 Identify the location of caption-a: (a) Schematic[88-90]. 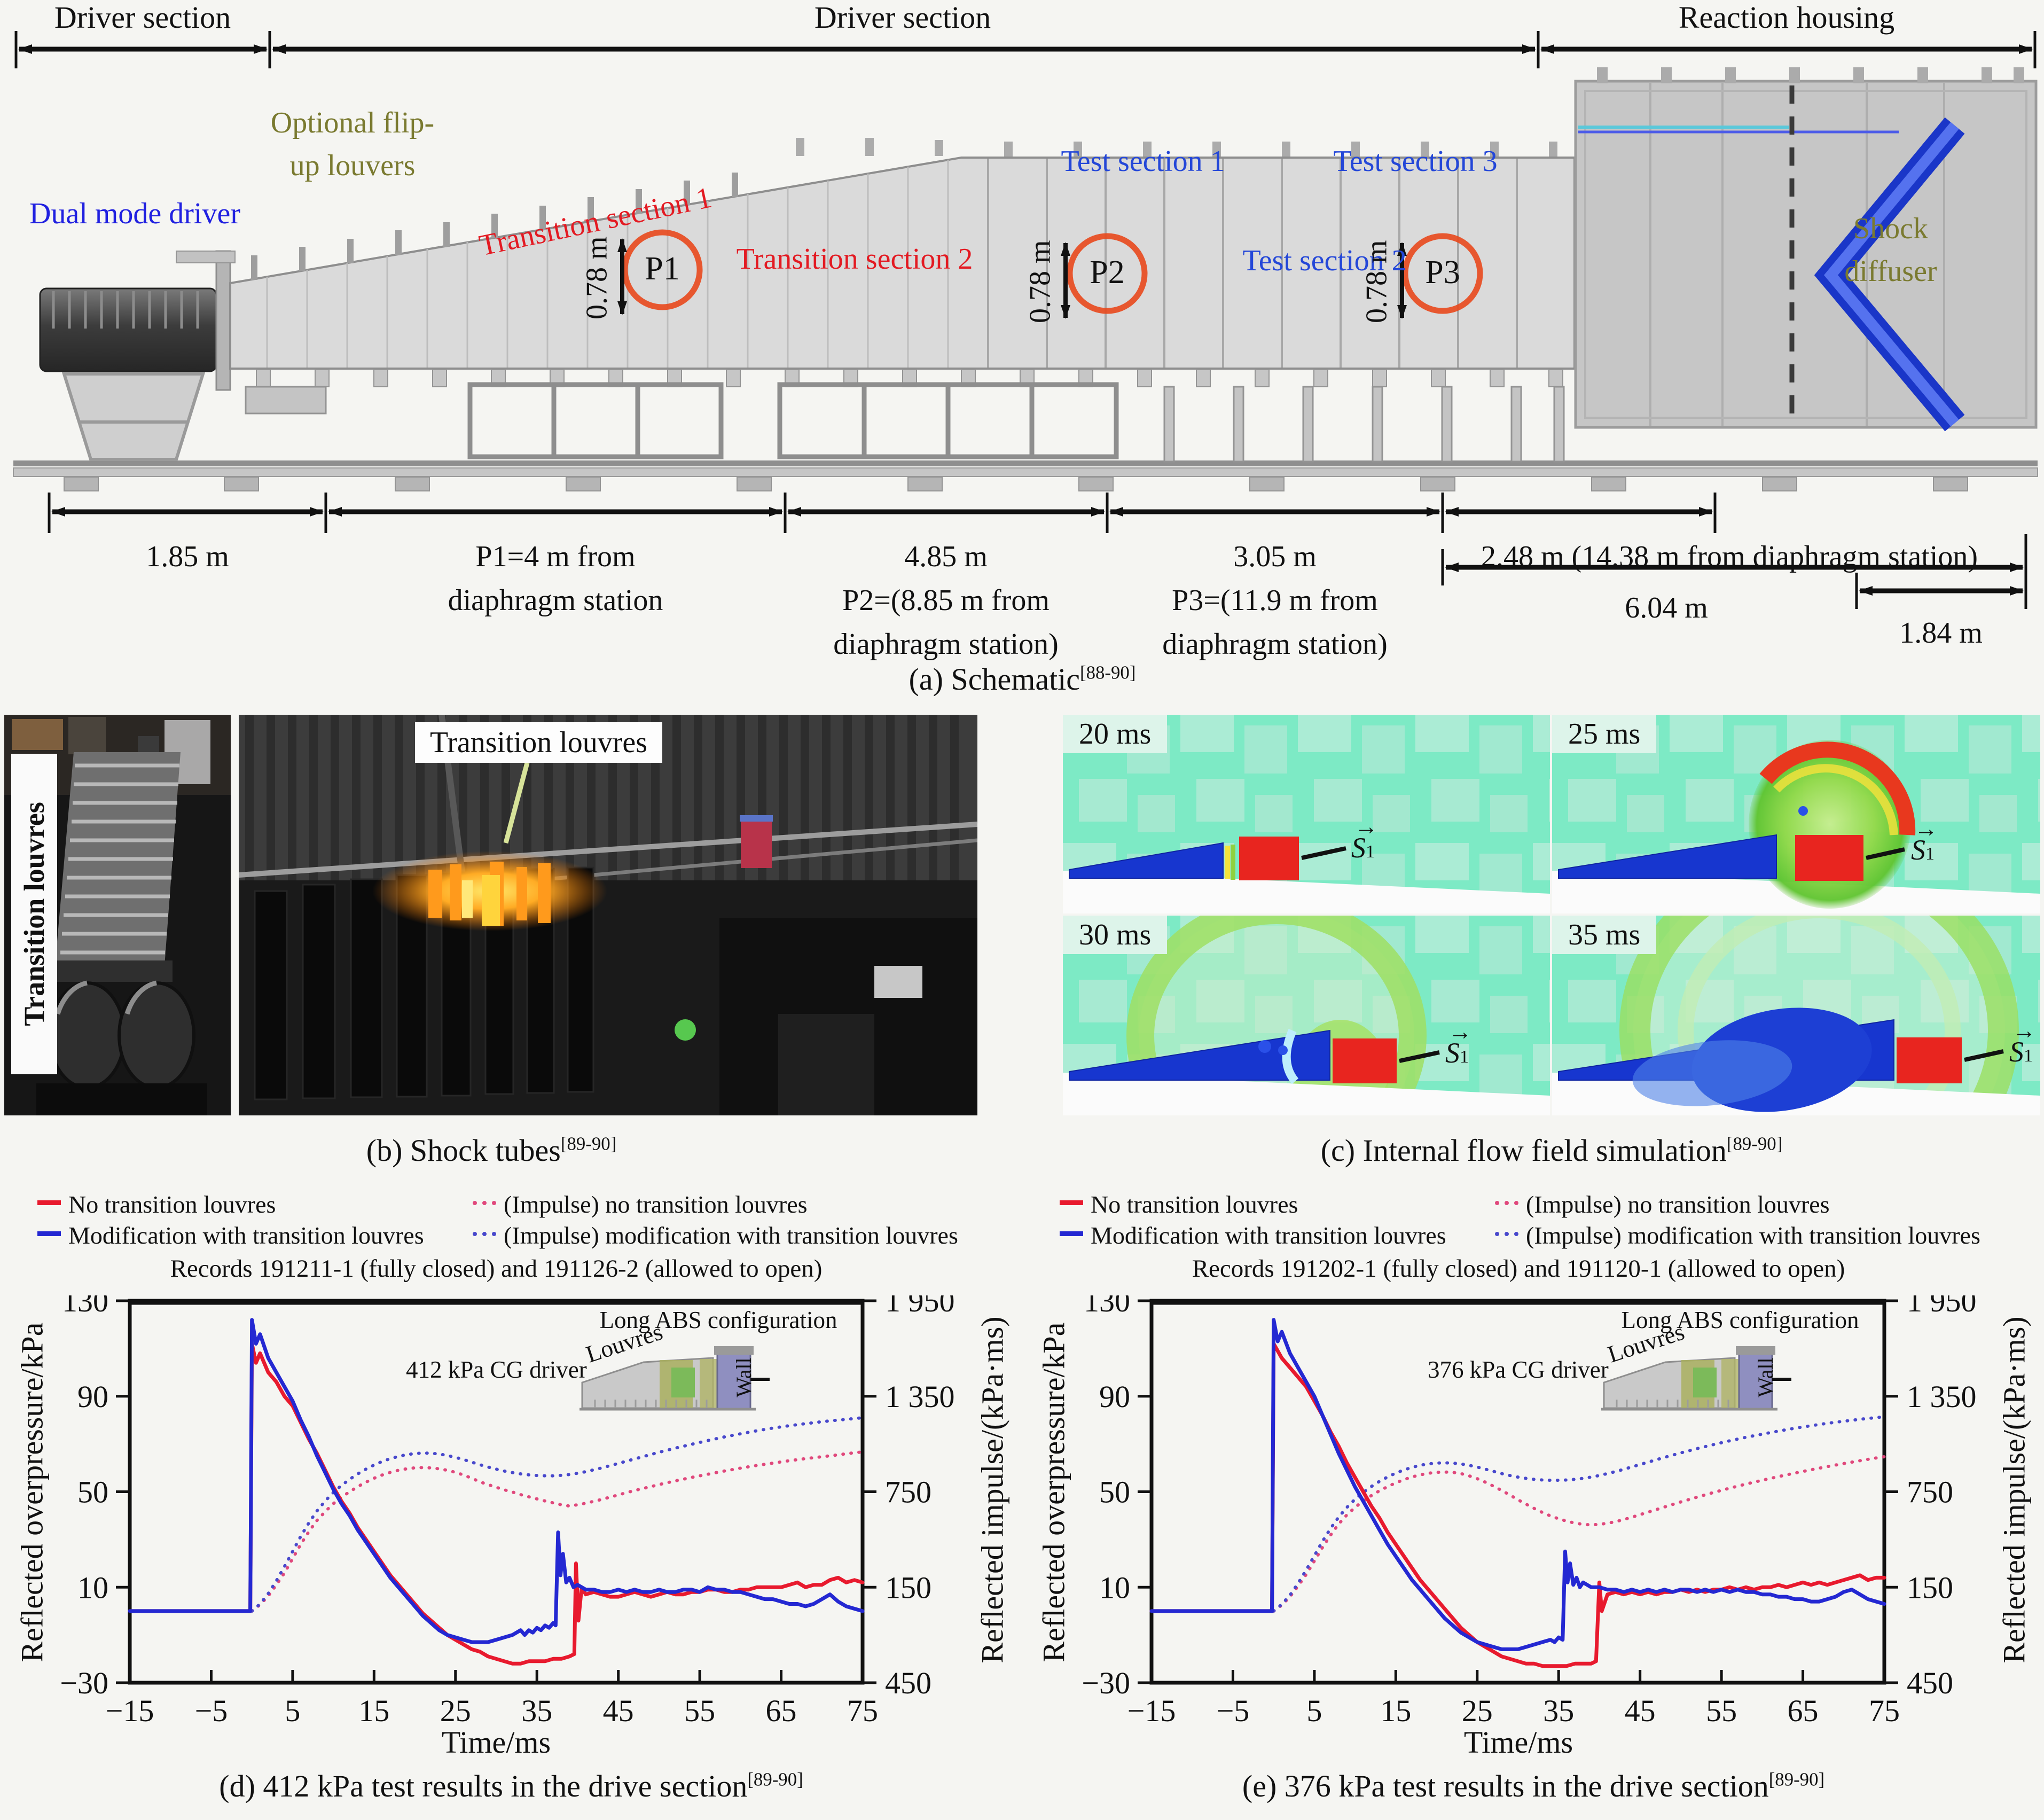
(1022, 679).